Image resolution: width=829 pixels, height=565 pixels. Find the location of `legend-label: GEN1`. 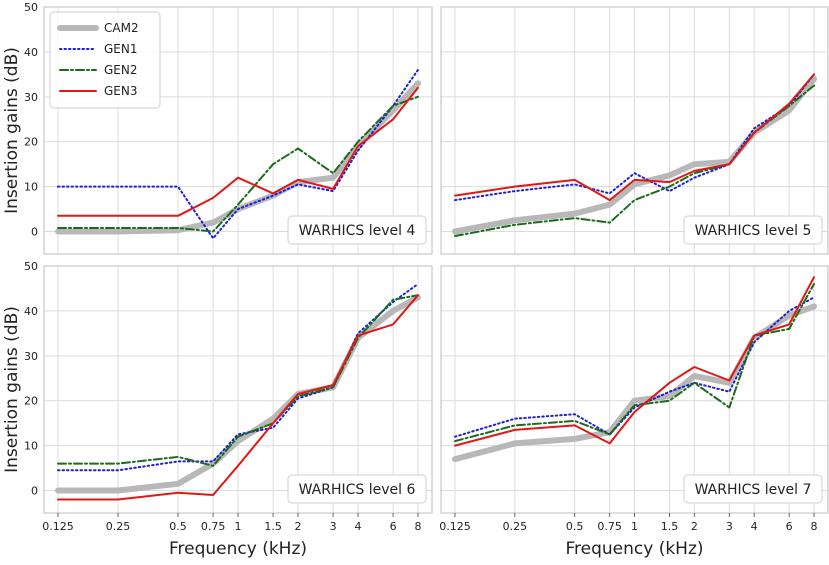

legend-label: GEN1 is located at coordinates (121, 49).